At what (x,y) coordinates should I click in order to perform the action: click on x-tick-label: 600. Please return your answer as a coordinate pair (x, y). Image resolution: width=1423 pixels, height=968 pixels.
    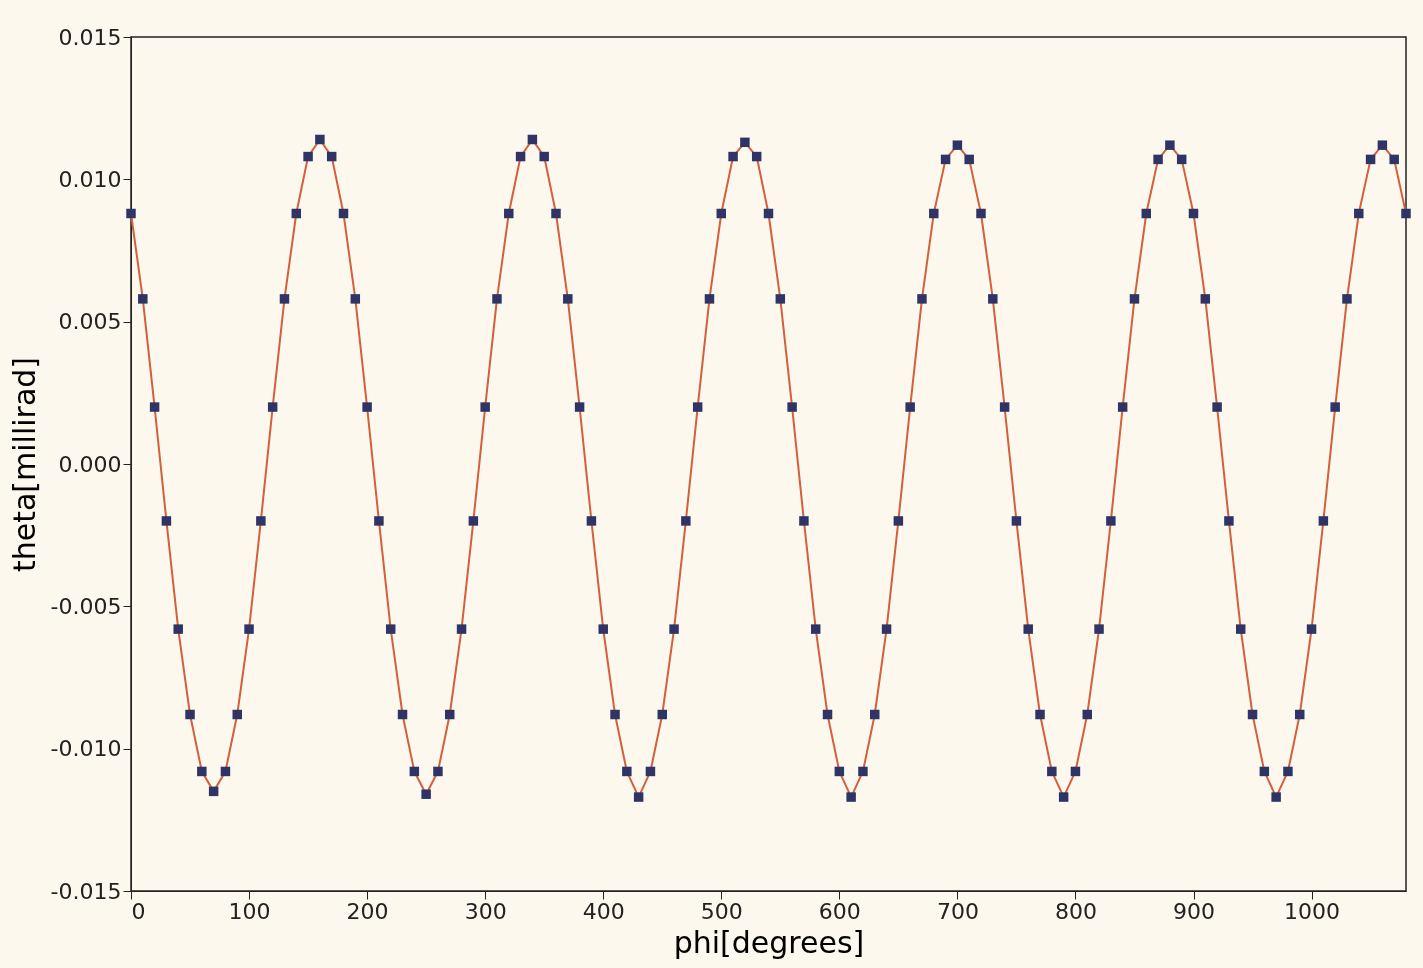
    Looking at the image, I should click on (839, 911).